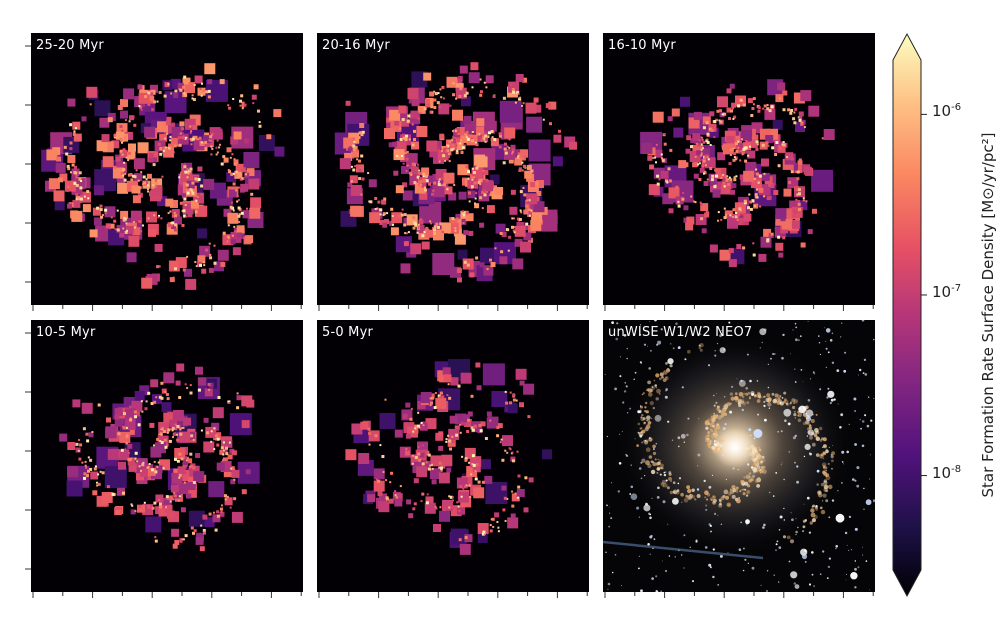  What do you see at coordinates (680, 332) in the screenshot?
I see `panel-label: unWISE W1/W2 NEO7` at bounding box center [680, 332].